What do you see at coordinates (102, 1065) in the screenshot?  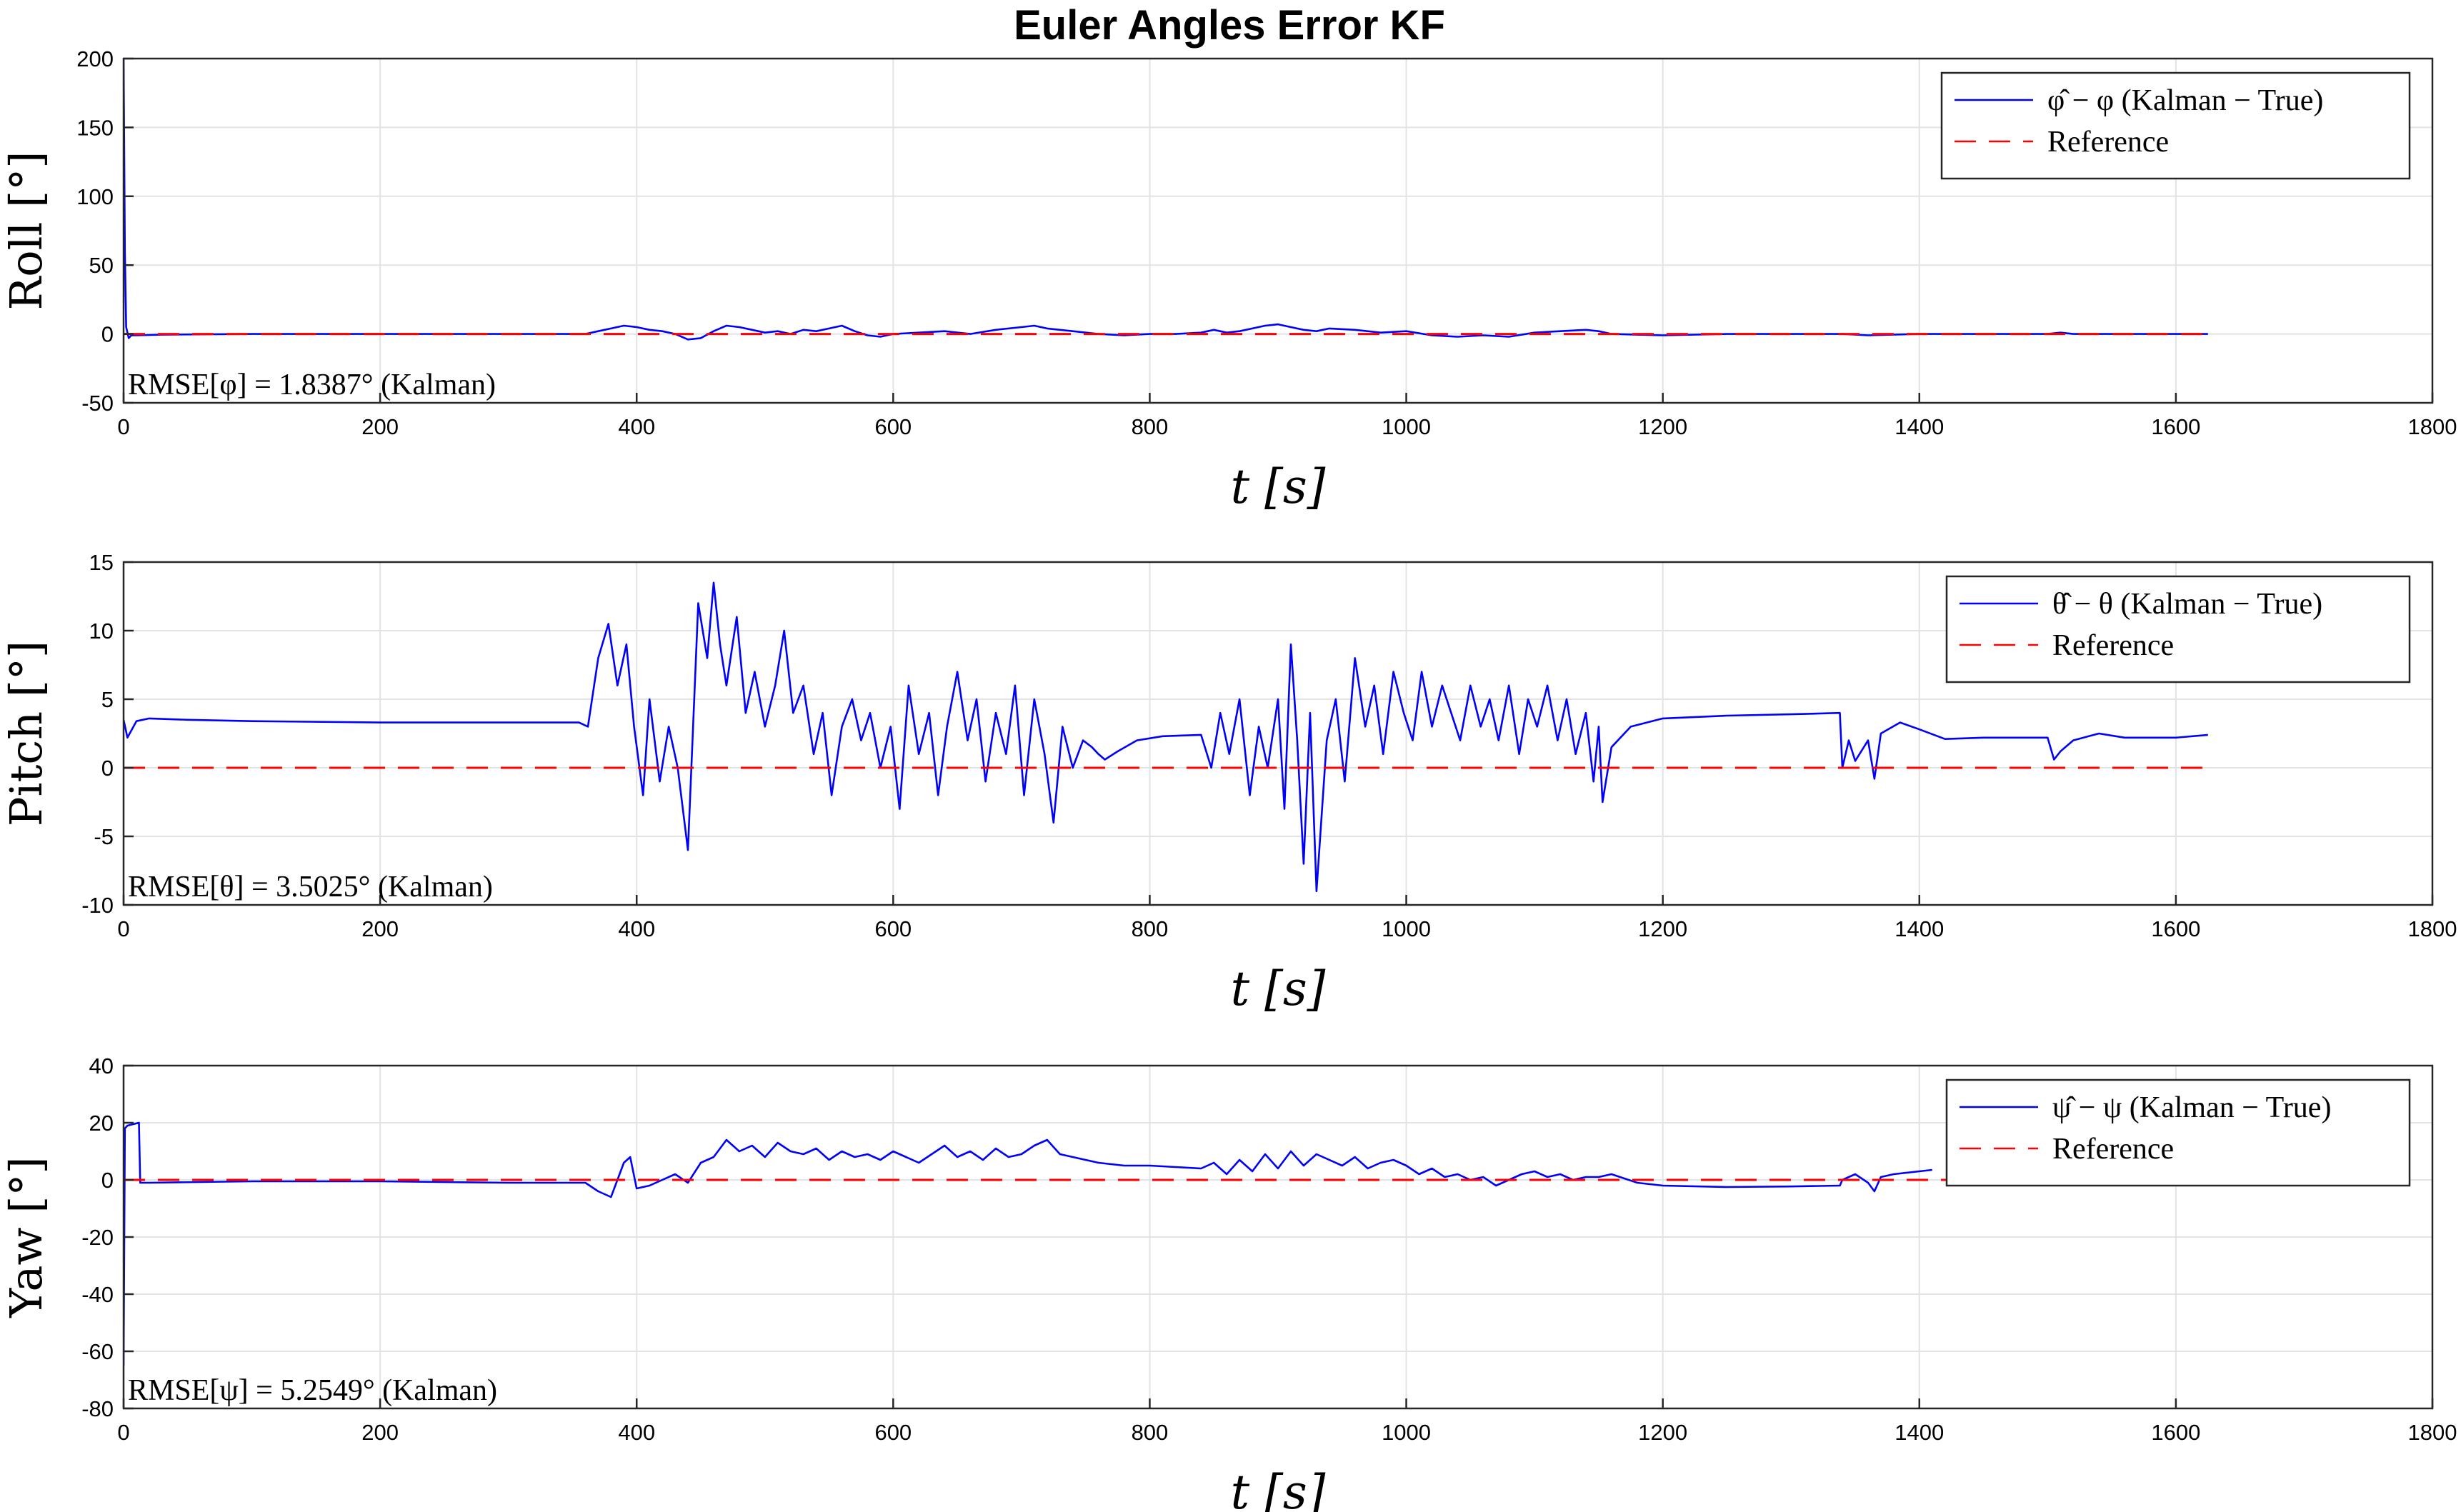 I see `y-tick-label: 40` at bounding box center [102, 1065].